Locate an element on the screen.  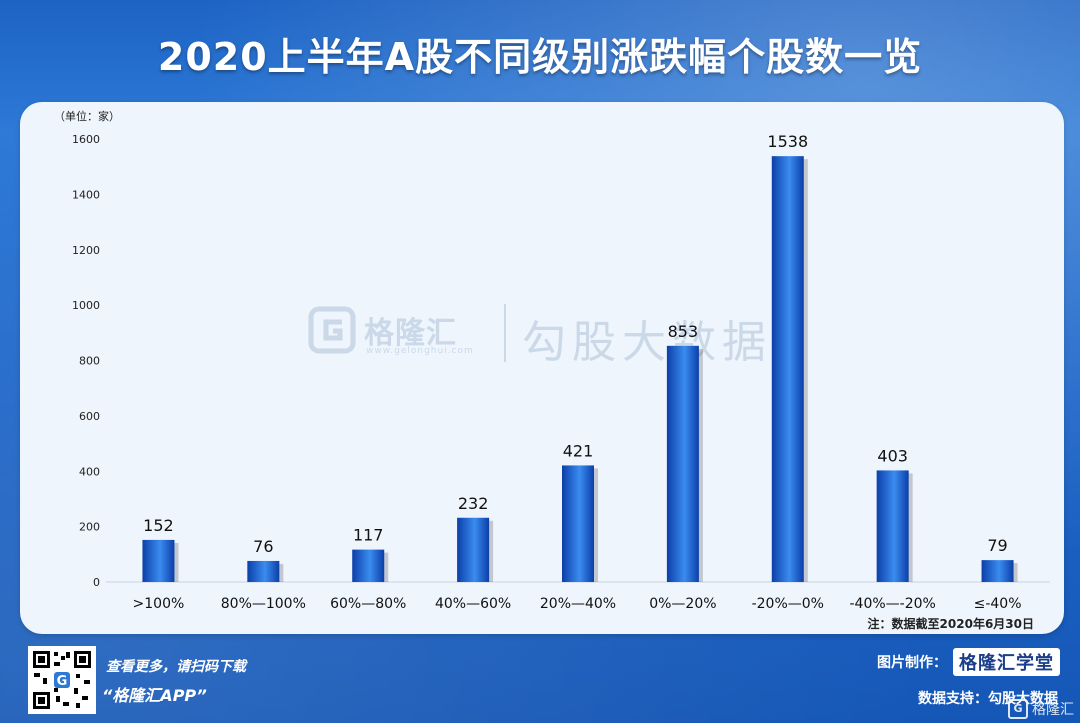
app-name: “格隆汇APP” is located at coordinates (154, 695).